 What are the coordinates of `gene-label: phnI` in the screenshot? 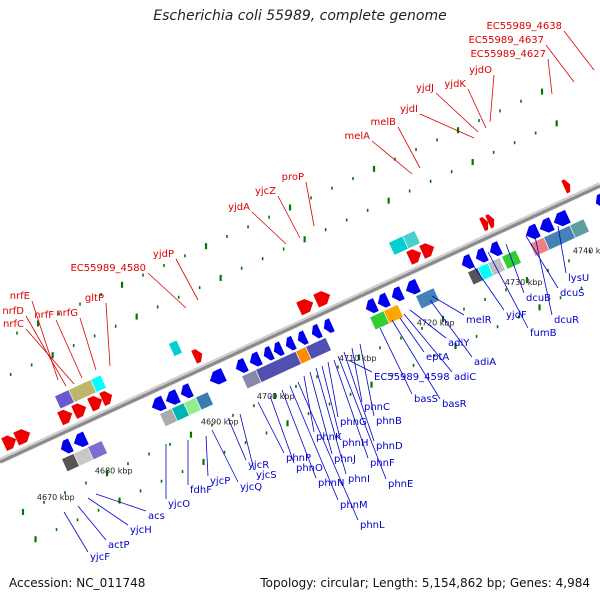 It's located at (359, 479).